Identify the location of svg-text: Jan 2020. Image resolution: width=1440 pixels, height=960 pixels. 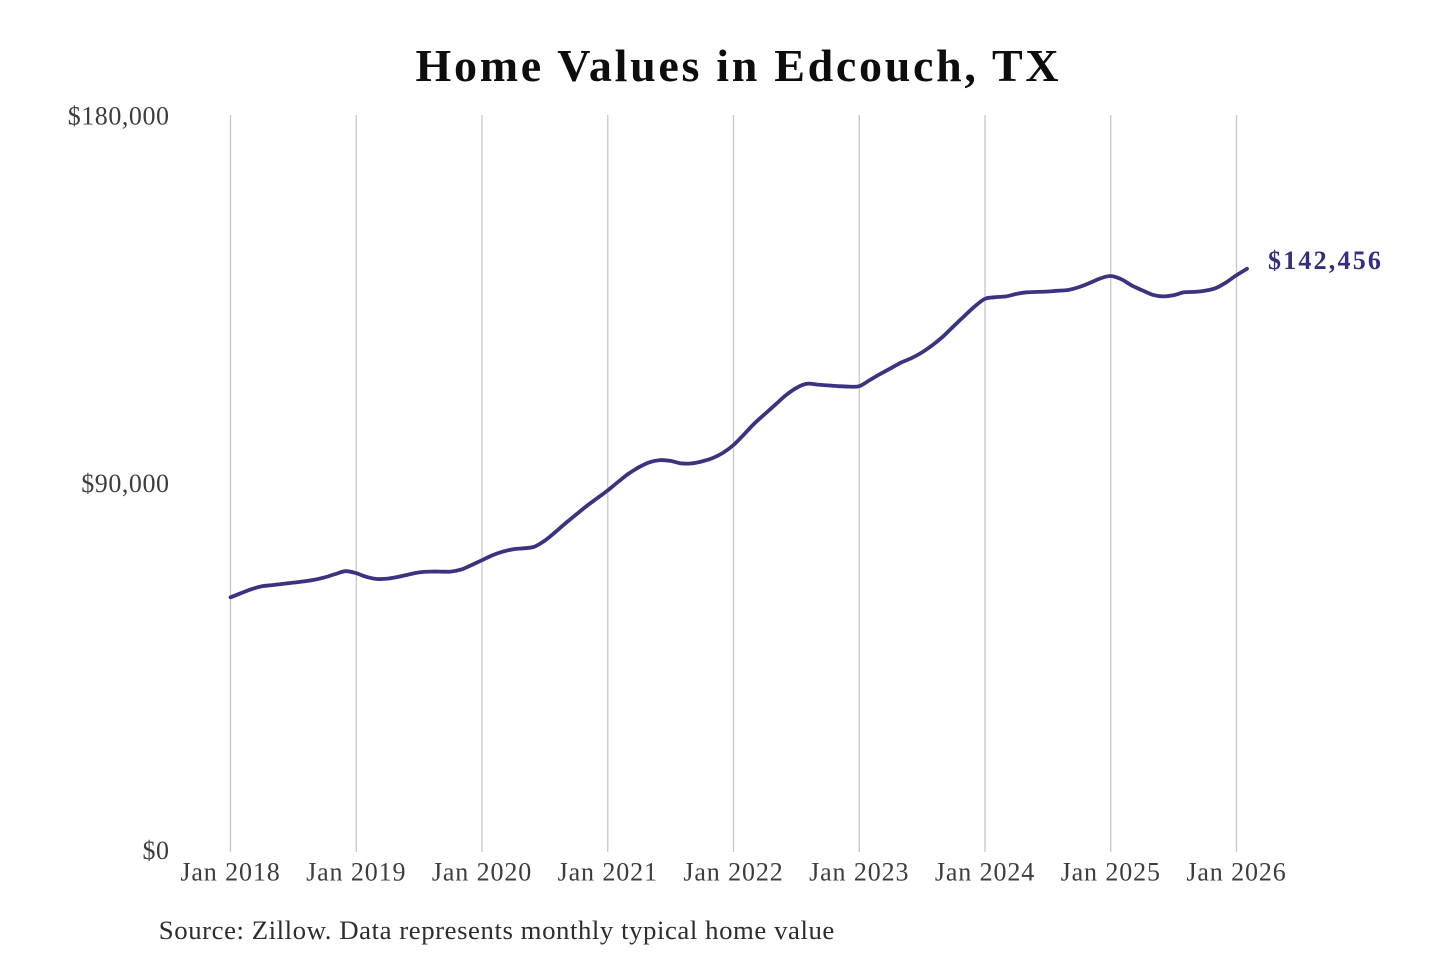
(482, 872).